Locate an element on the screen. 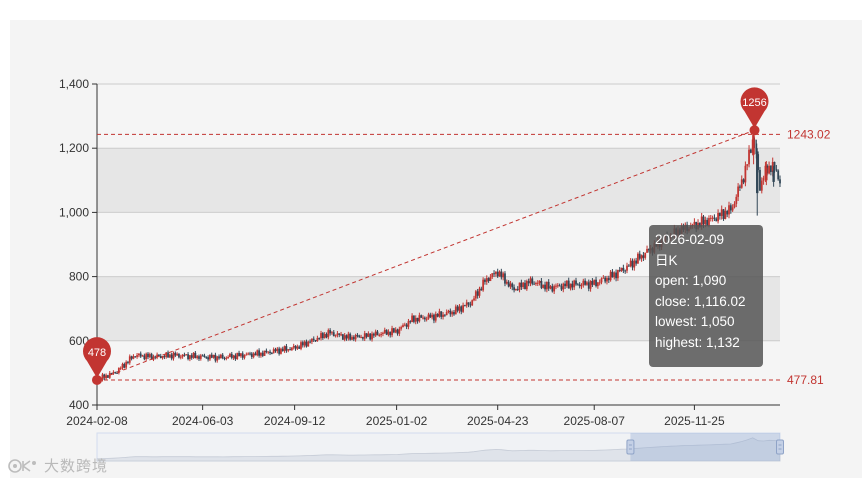  y-tick-label: 800 is located at coordinates (79, 277).